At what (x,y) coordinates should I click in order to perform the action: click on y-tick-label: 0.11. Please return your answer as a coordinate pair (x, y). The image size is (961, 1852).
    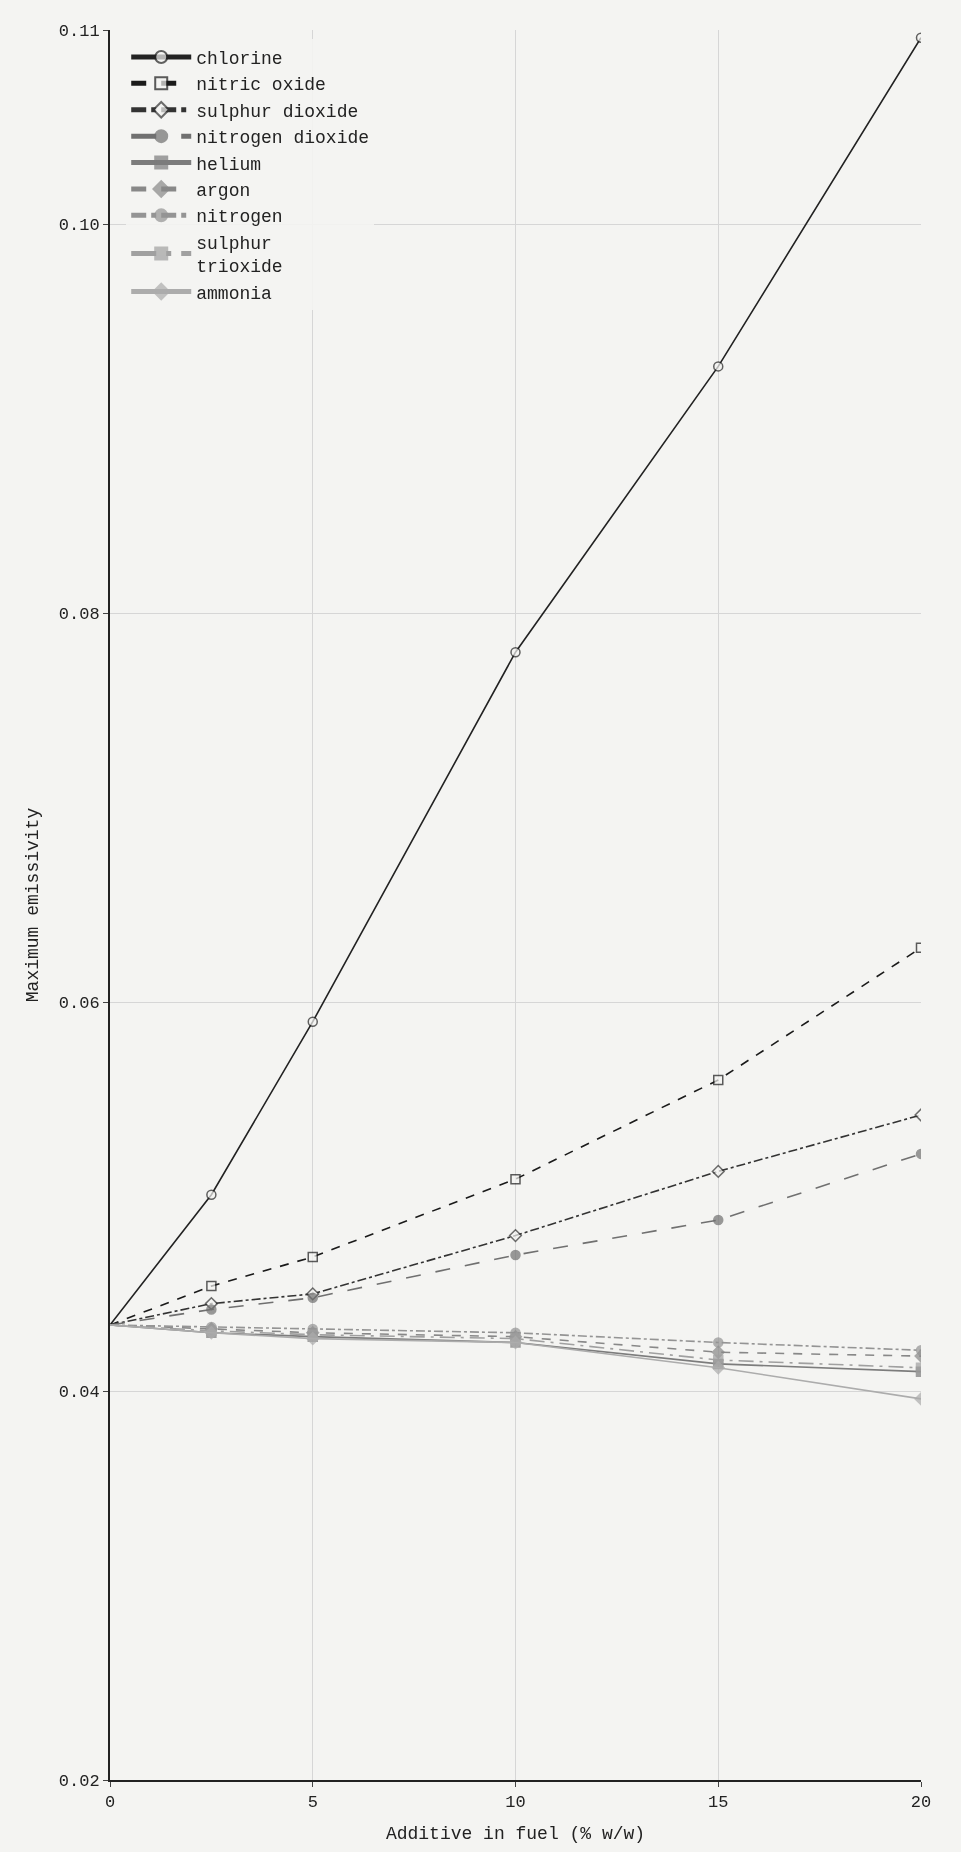
    Looking at the image, I should click on (79, 31).